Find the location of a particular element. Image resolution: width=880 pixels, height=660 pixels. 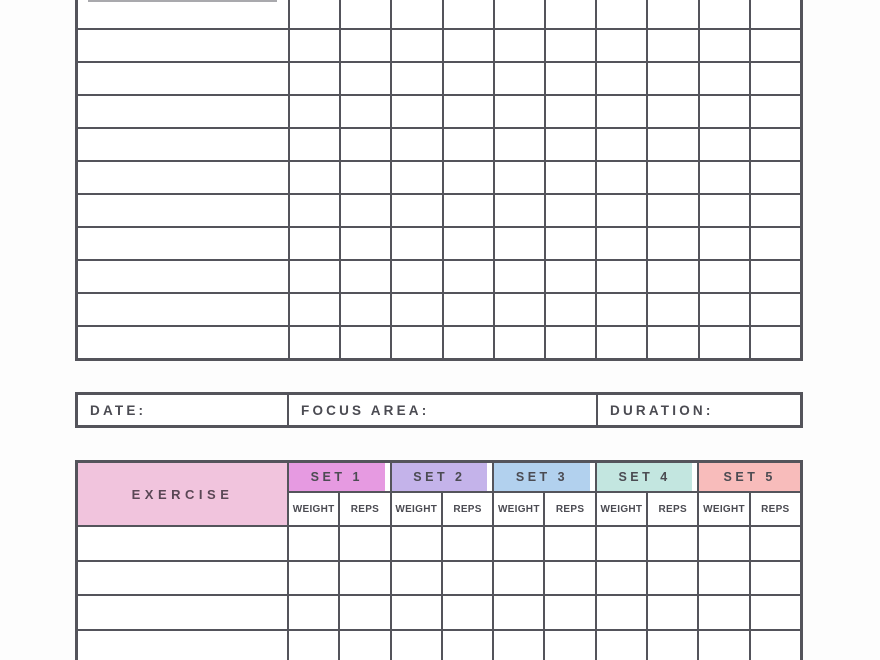

set-3-header: SET 3 is located at coordinates (545, 477).